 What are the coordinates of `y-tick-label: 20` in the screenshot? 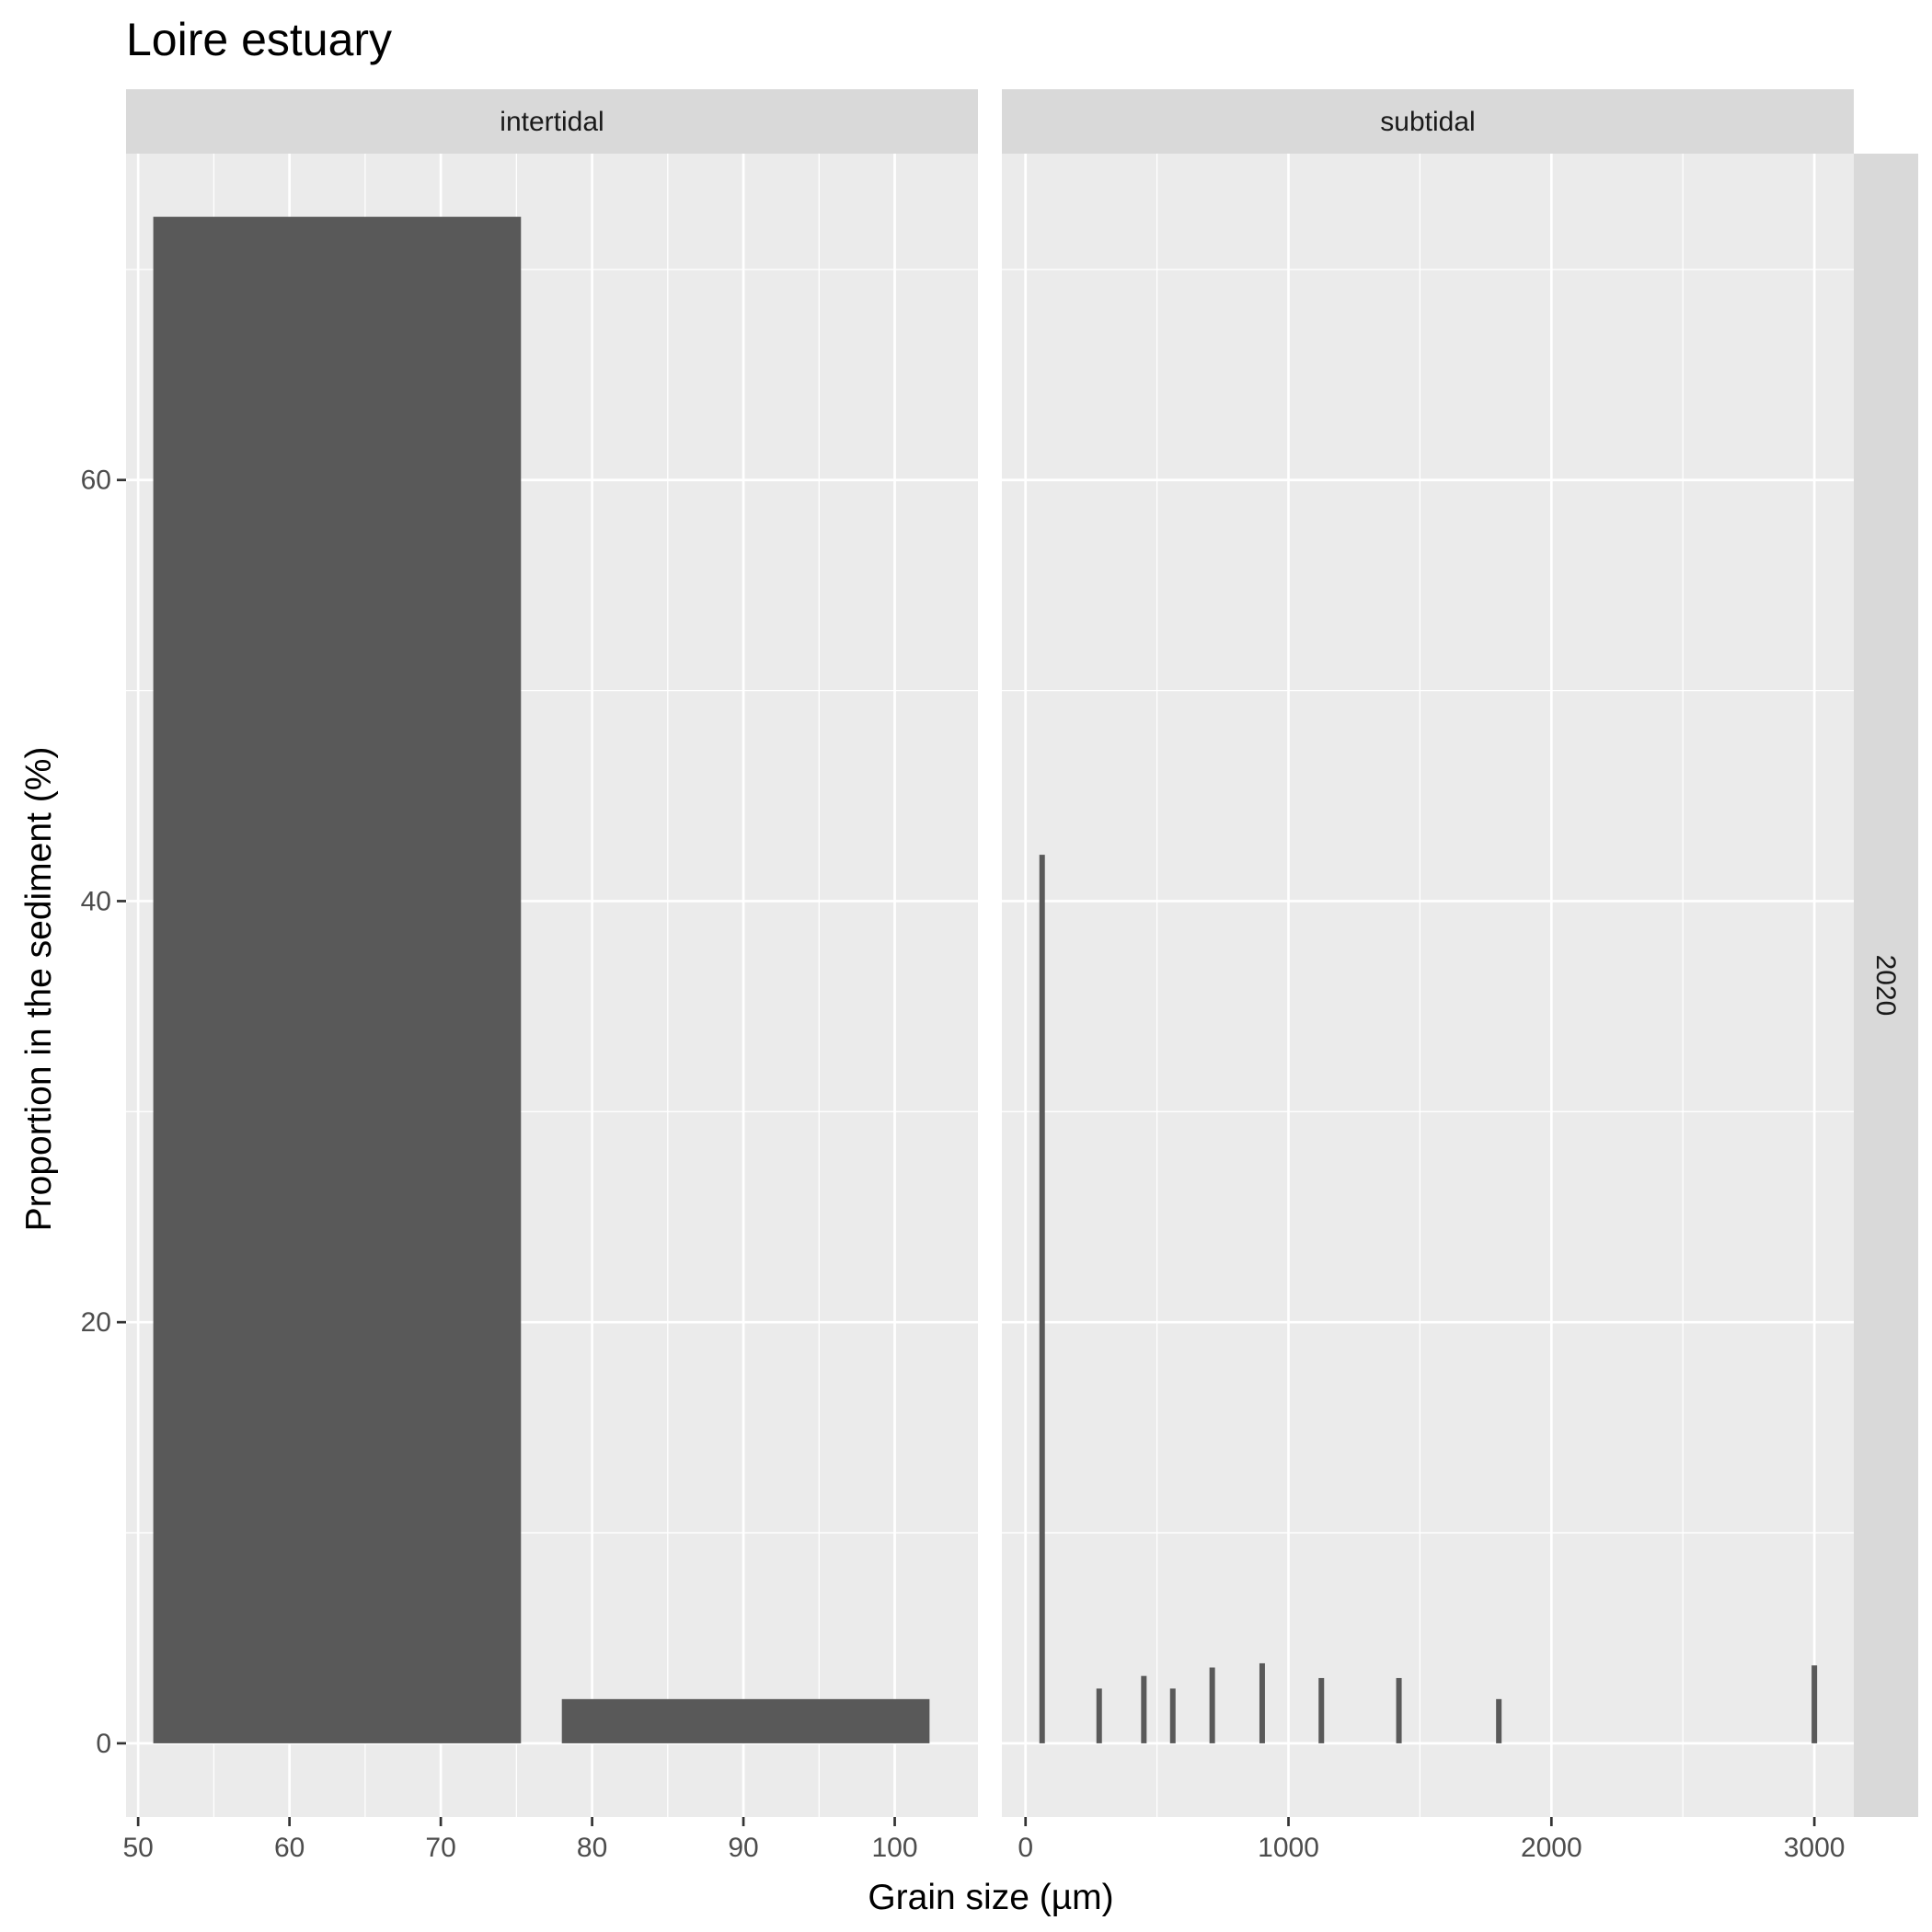 It's located at (96, 1322).